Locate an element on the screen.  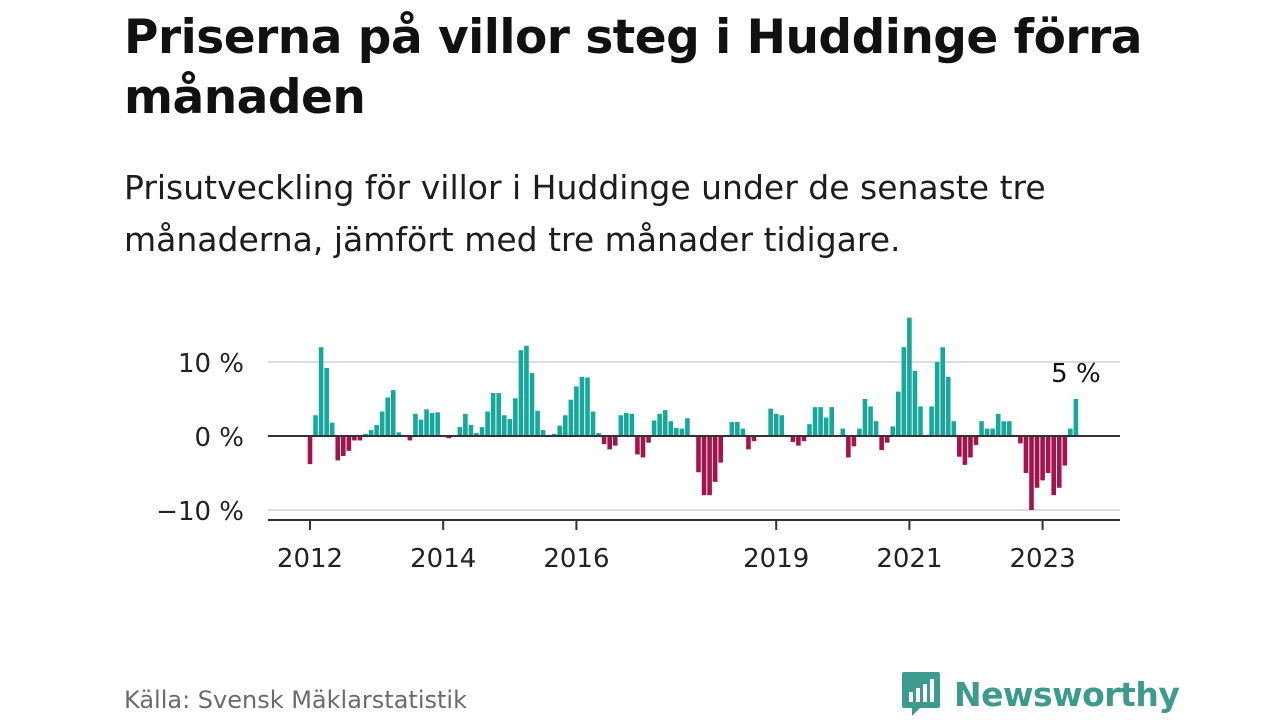
brand-logo: Newsworthy is located at coordinates (1040, 694).